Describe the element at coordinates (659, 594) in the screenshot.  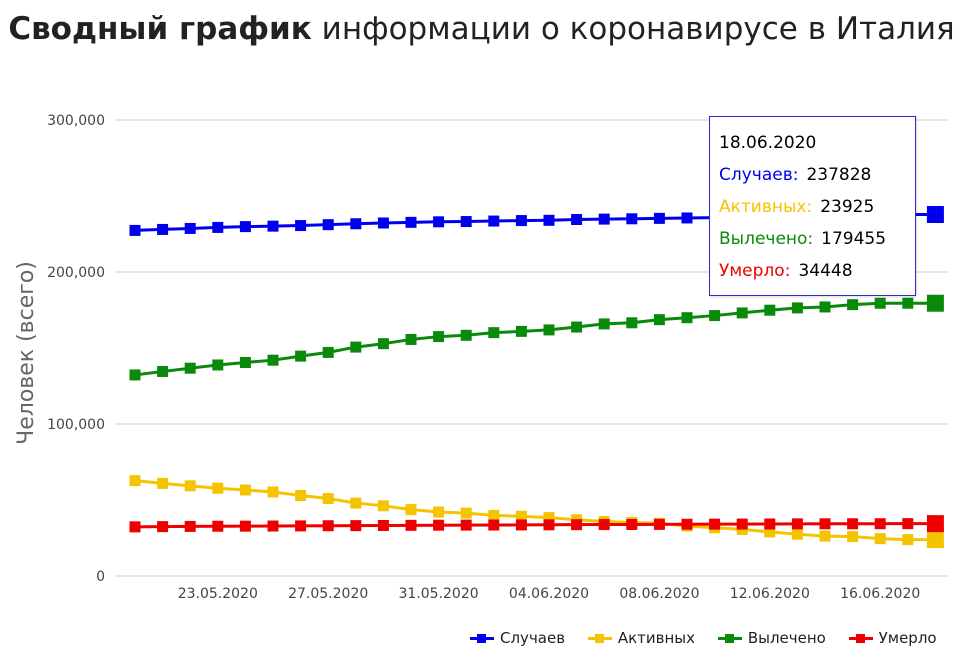
I see `x-tick-label: 08.06.2020` at that location.